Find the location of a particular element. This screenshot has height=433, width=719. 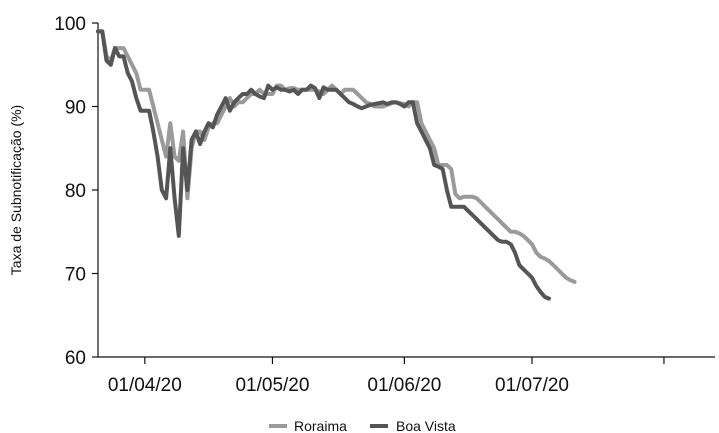

legend-item-roraima: Roraima is located at coordinates (308, 425).